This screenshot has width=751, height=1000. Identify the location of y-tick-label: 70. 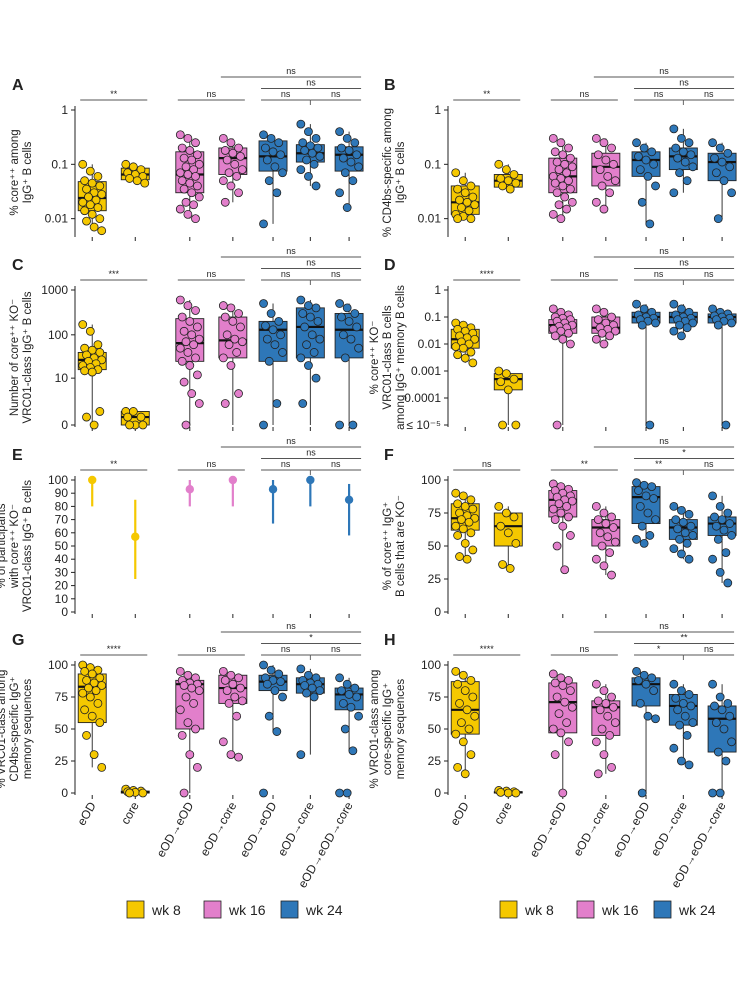
(62, 520).